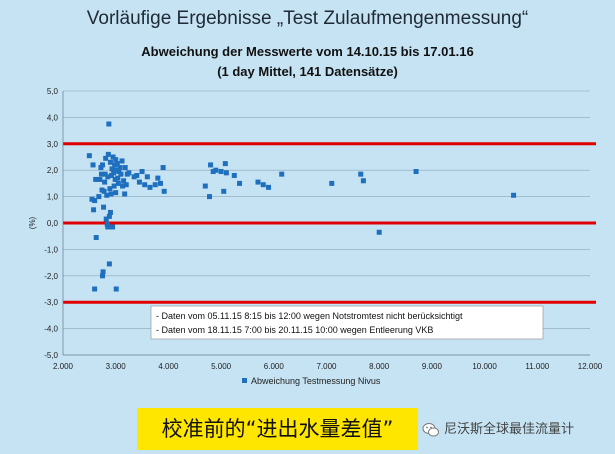 This screenshot has height=454, width=615. I want to click on y-tick-label: -1,0, so click(51, 249).